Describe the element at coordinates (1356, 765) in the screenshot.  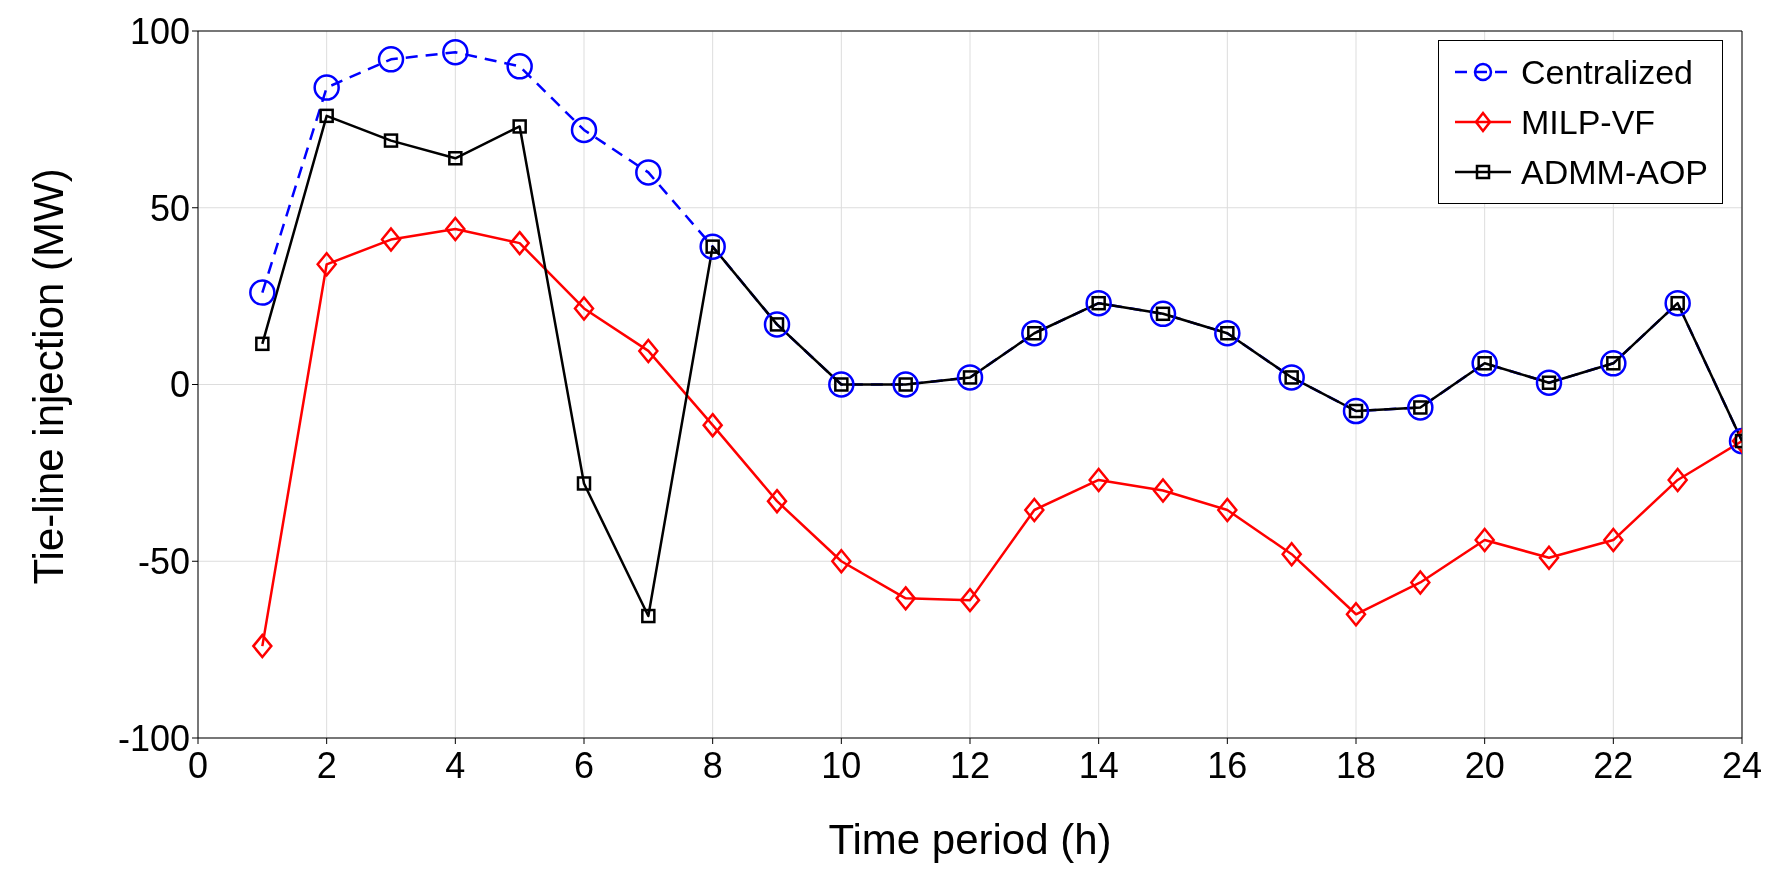
I see `x-tick-label: 18` at that location.